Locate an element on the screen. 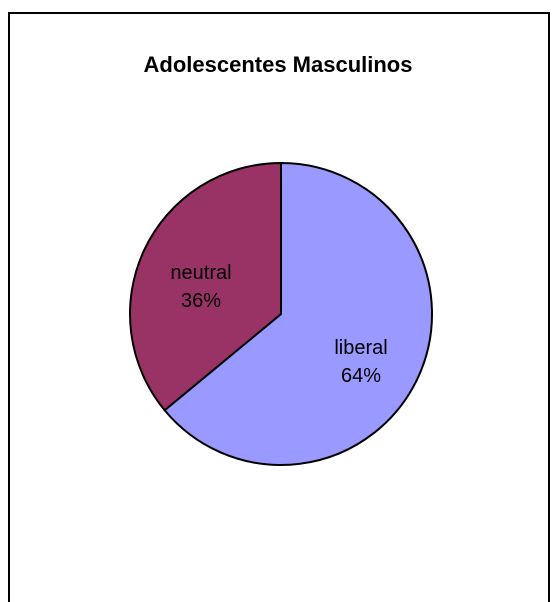  chart-title: Adolescentes Masculinos is located at coordinates (278, 64).